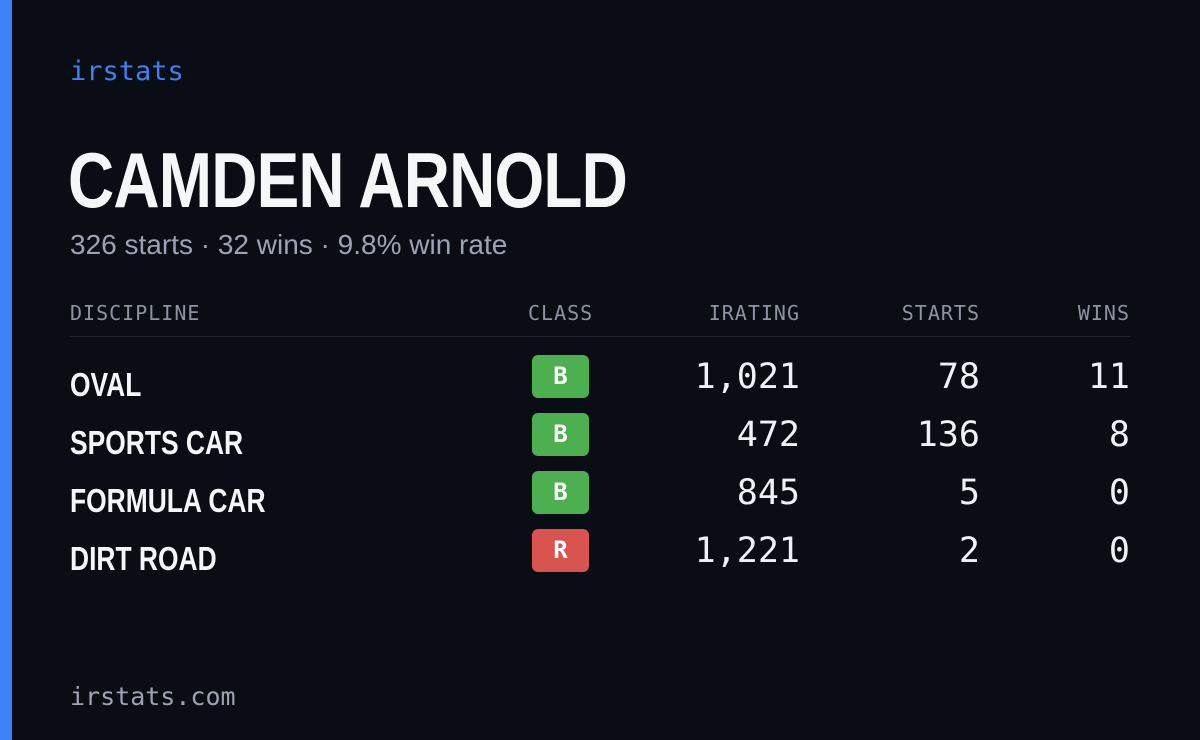  What do you see at coordinates (157, 442) in the screenshot?
I see `discipline-name: SPORTS CAR` at bounding box center [157, 442].